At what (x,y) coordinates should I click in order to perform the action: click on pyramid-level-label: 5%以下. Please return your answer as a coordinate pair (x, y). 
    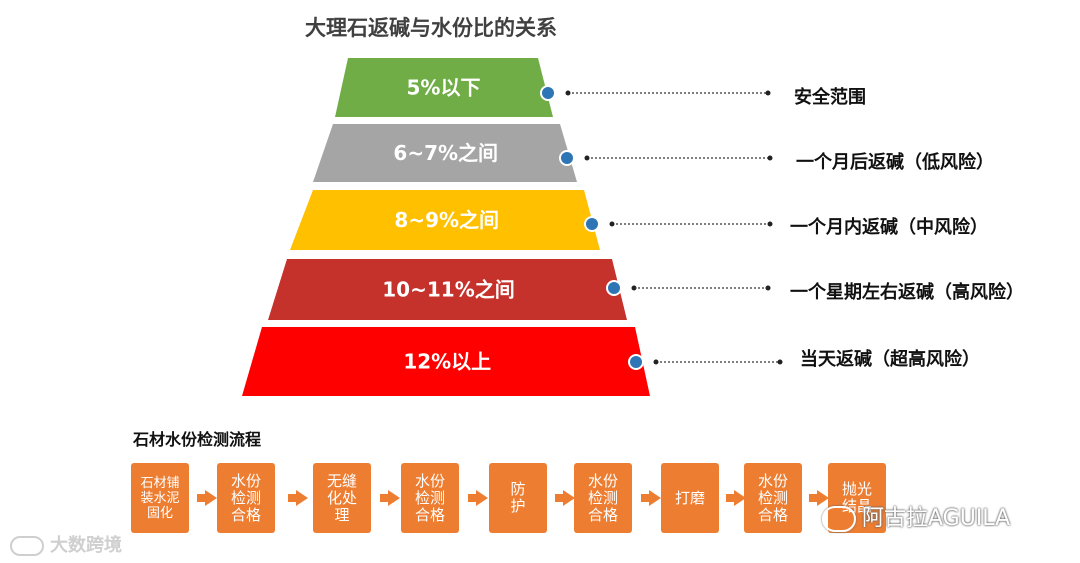
    Looking at the image, I should click on (444, 88).